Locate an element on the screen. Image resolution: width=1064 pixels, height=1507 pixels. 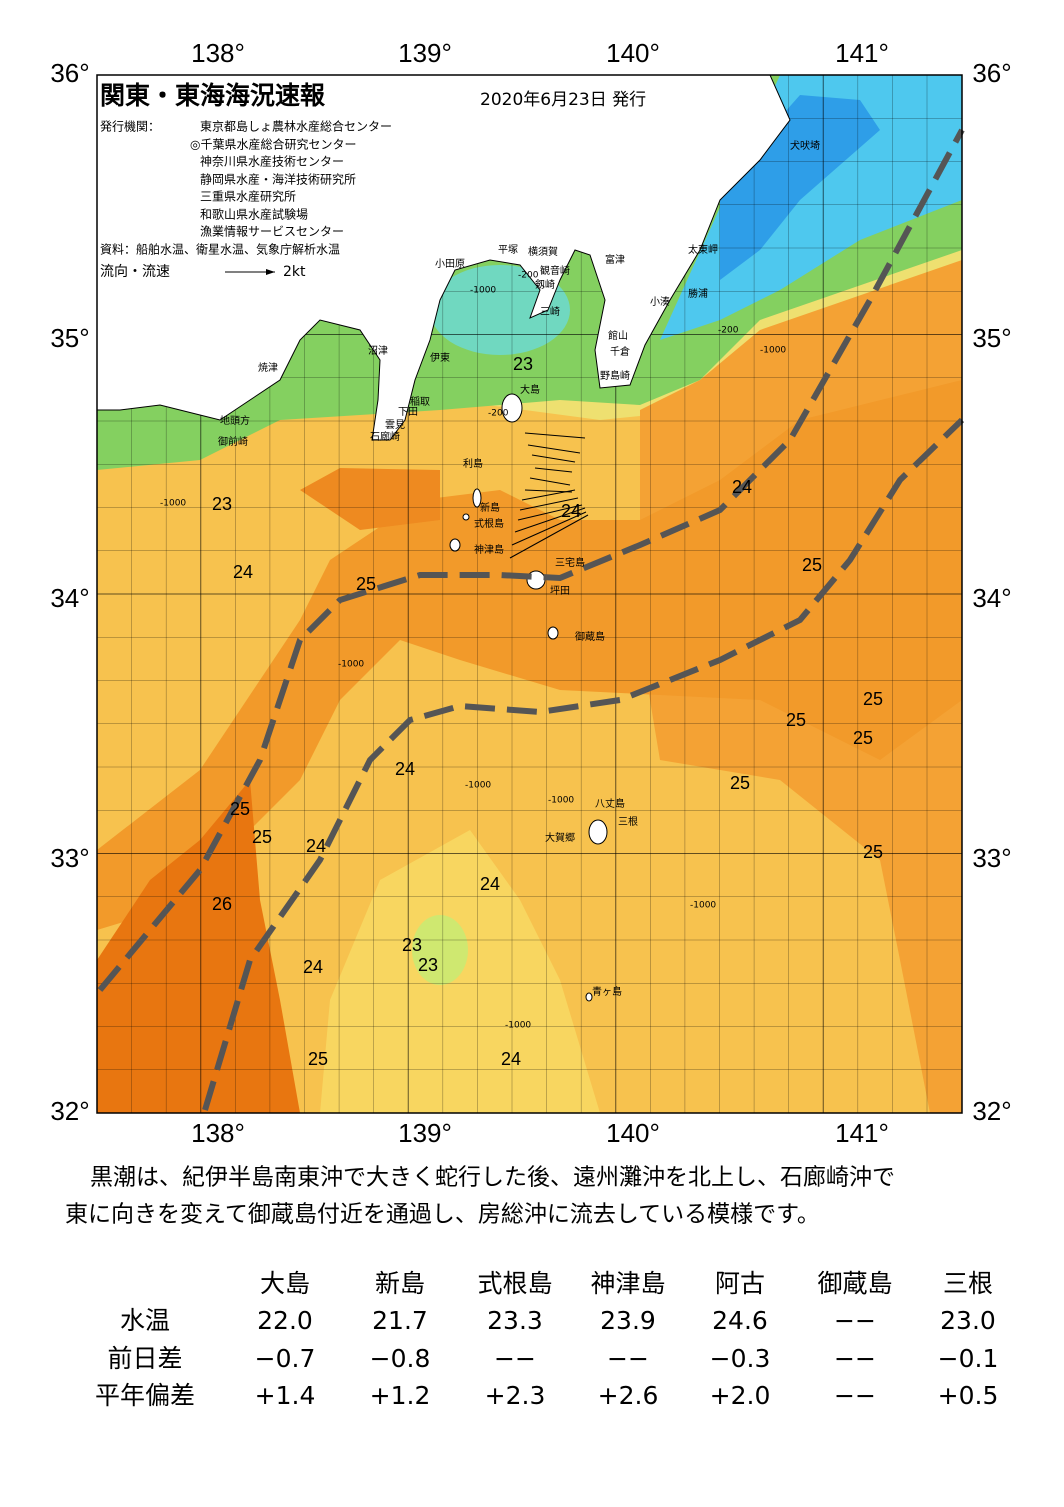
place-name: 沼津 is located at coordinates (378, 350).